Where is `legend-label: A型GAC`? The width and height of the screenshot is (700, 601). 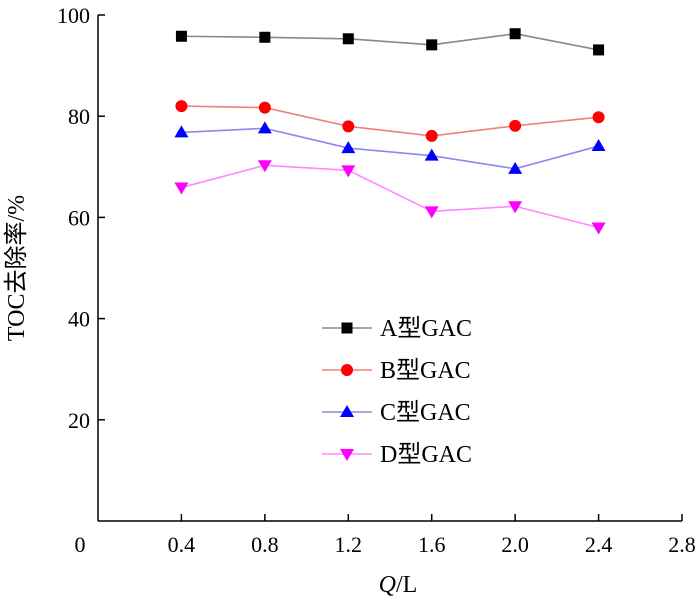 legend-label: A型GAC is located at coordinates (426, 328).